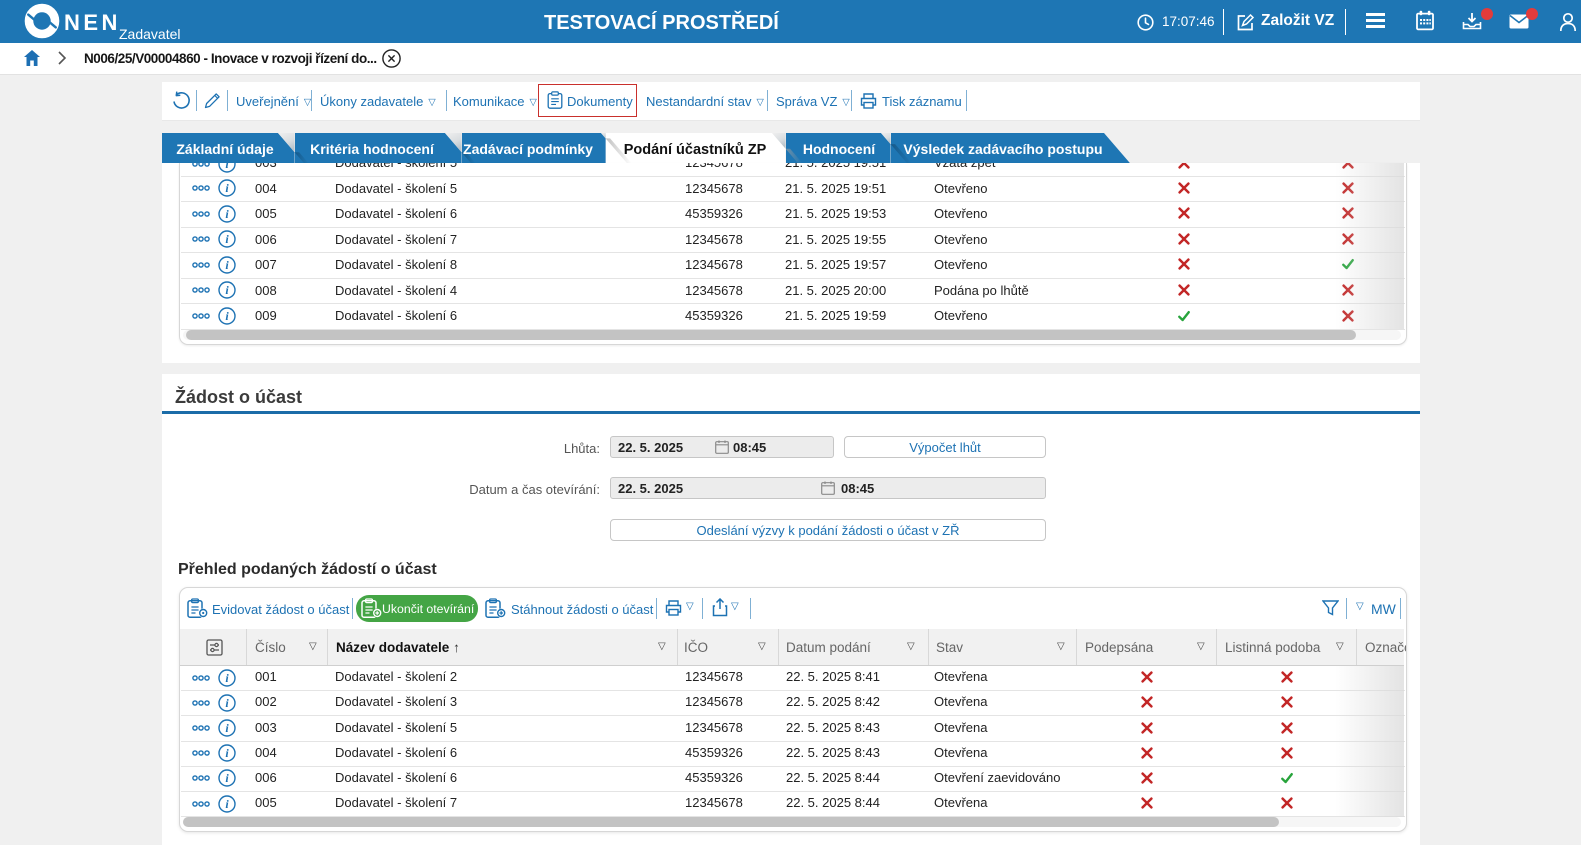 This screenshot has height=845, width=1581. Describe the element at coordinates (528, 149) in the screenshot. I see `svg-text: Zadávací podmínky` at that location.